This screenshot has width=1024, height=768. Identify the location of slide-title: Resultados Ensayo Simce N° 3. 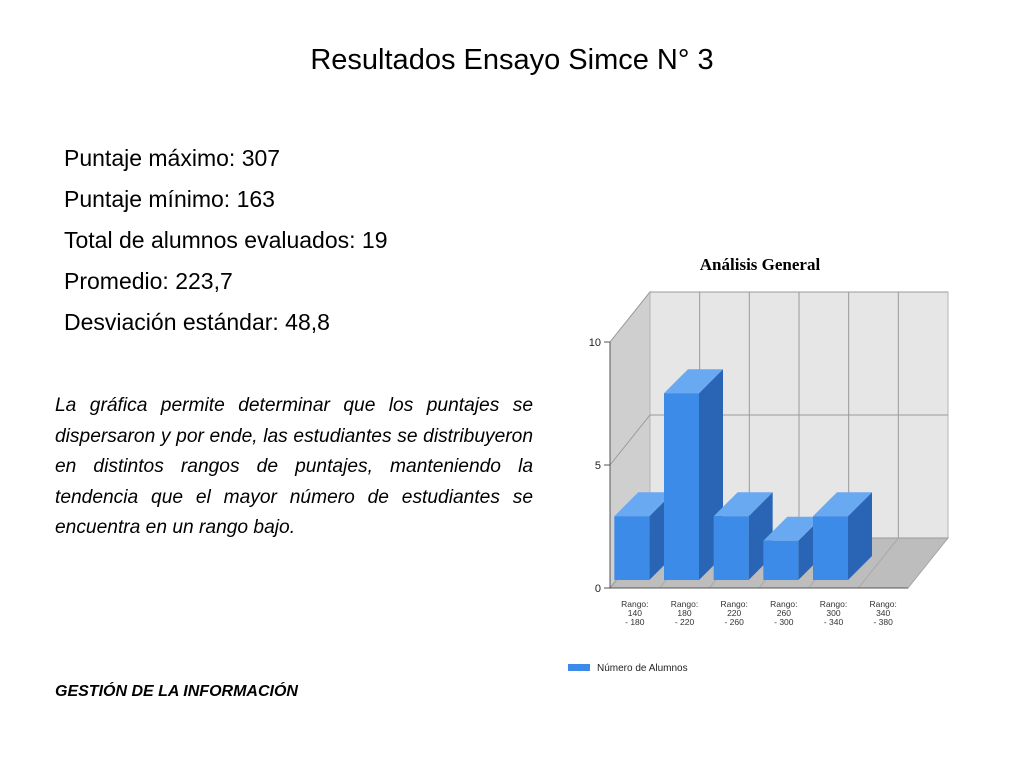
(512, 60).